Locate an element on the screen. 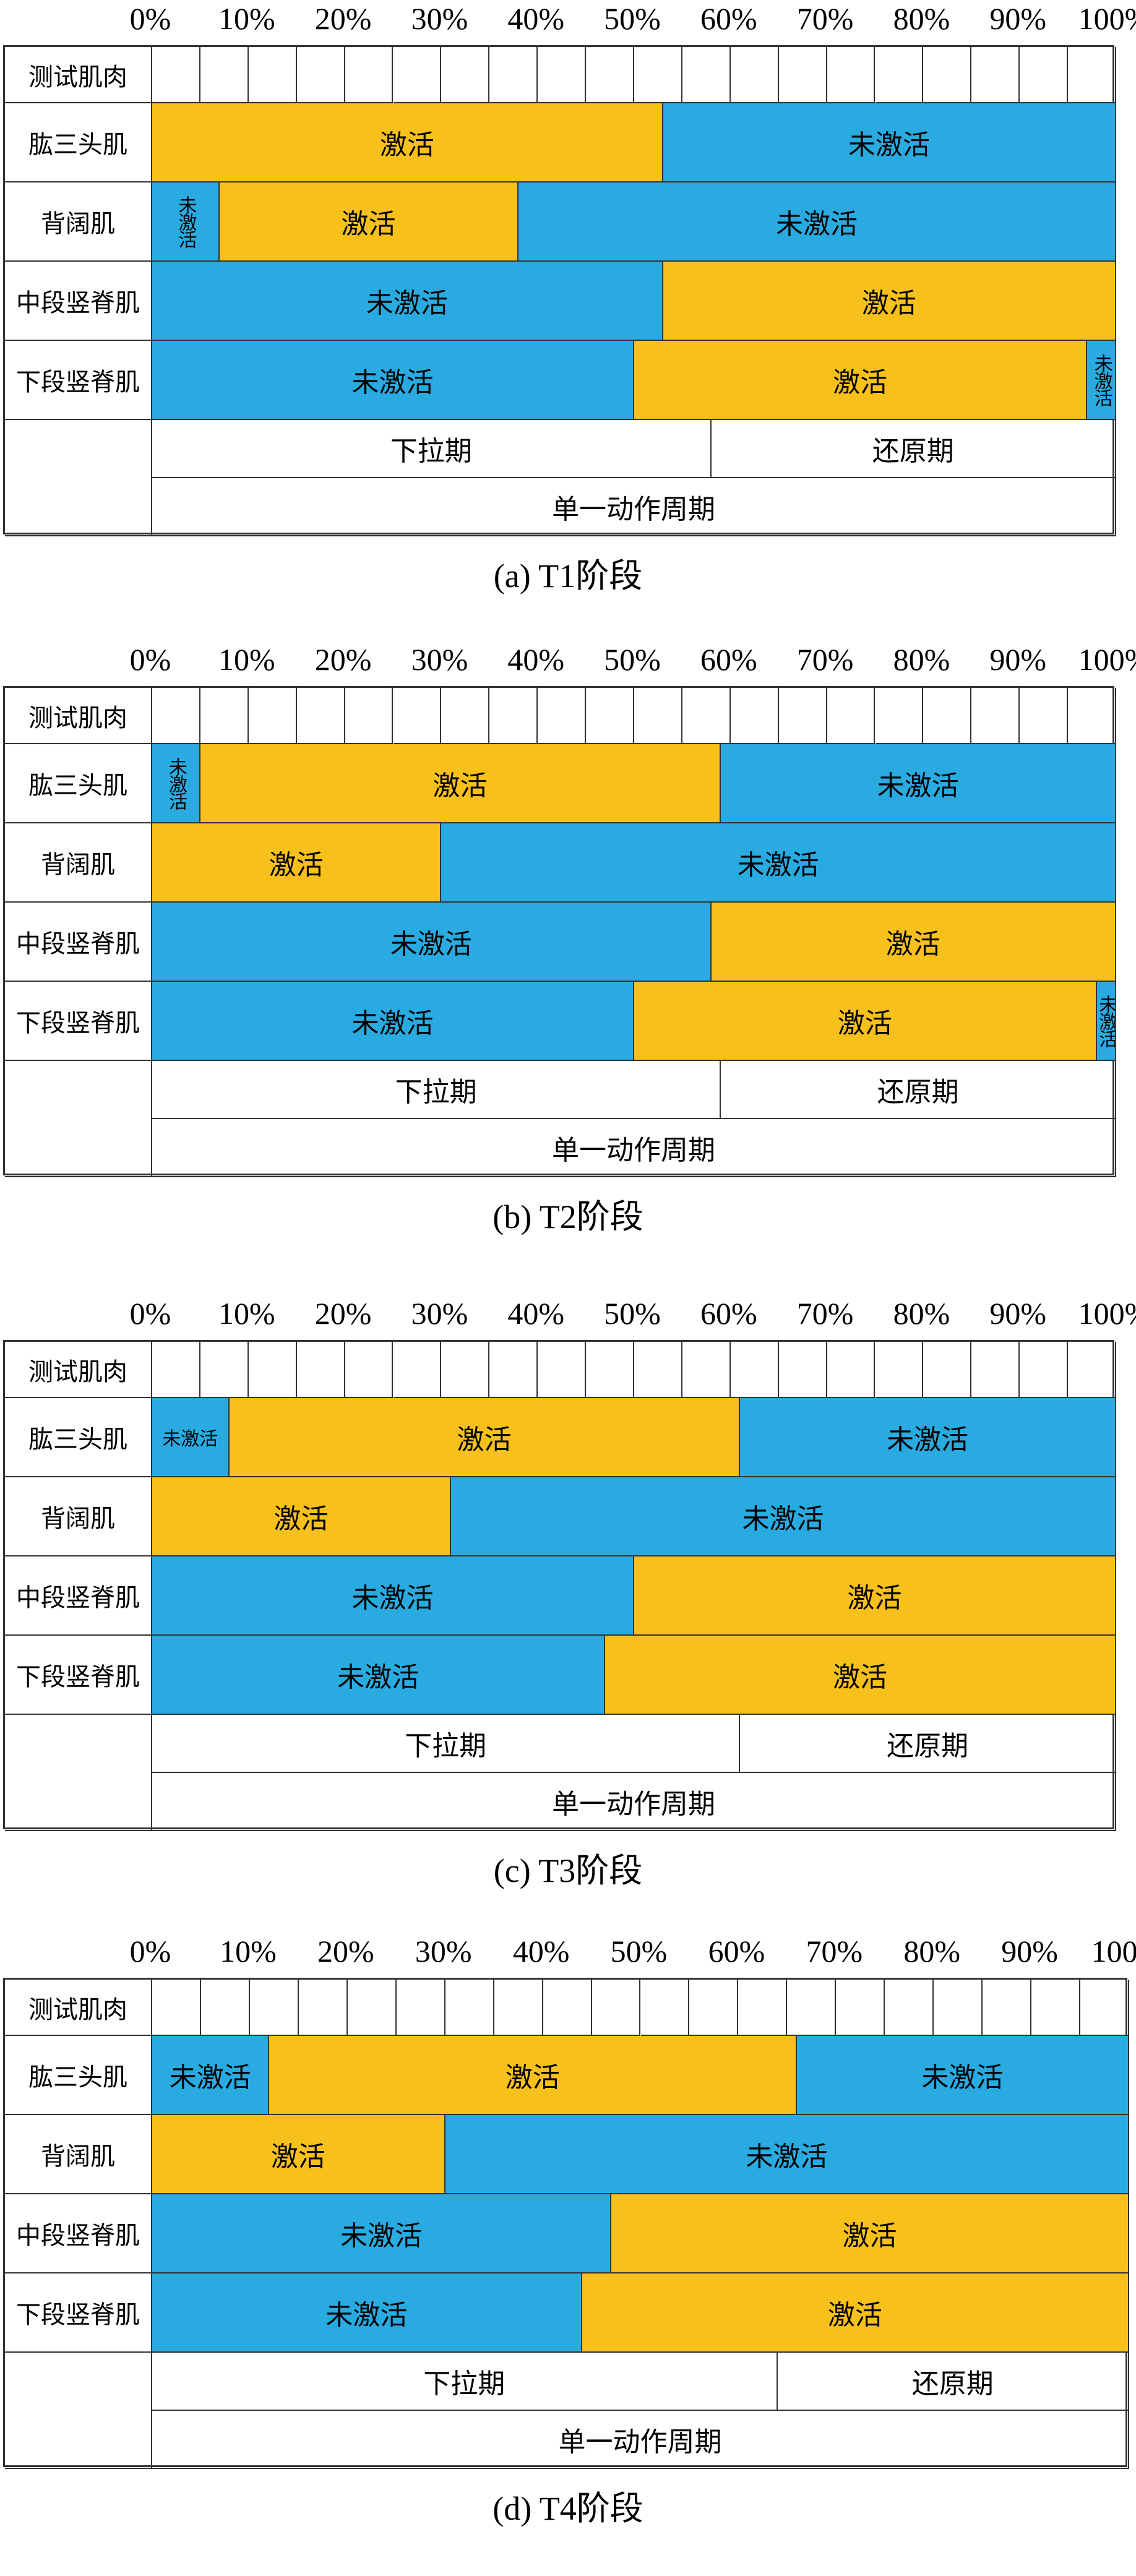 The height and width of the screenshot is (2576, 1136). muscle-label: 背阔肌 is located at coordinates (78, 1516).